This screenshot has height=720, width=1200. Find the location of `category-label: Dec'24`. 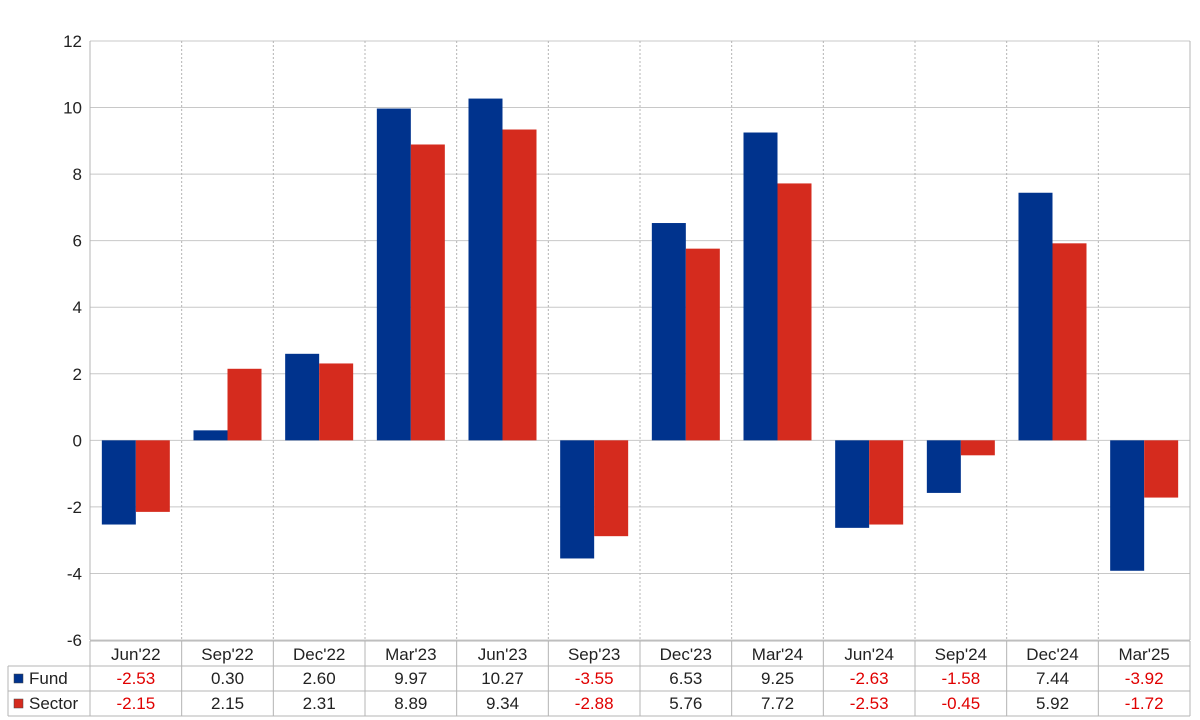

category-label: Dec'24 is located at coordinates (1052, 654).